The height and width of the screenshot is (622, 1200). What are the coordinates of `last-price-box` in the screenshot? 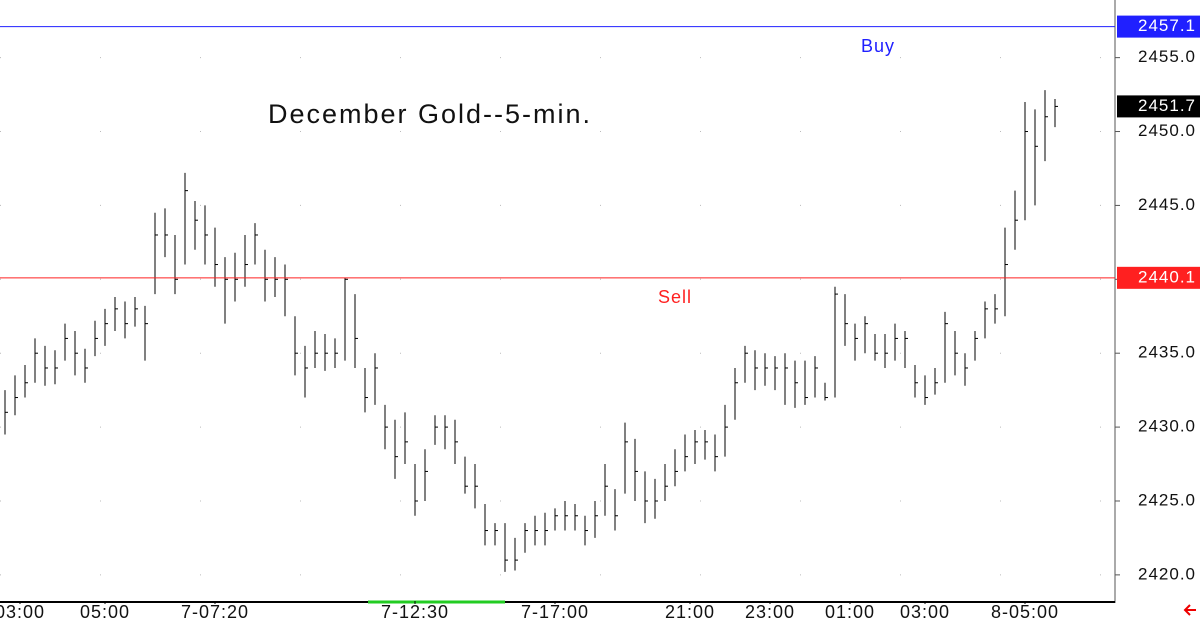 It's located at (1158, 106).